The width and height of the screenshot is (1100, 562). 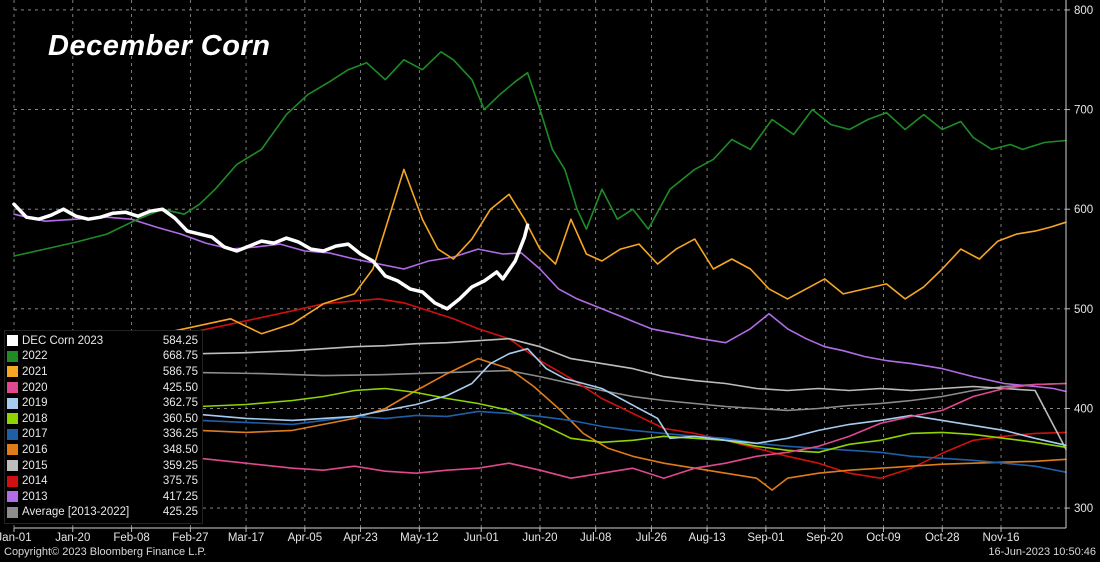 I want to click on x-tick-label: Mar-17, so click(x=246, y=538).